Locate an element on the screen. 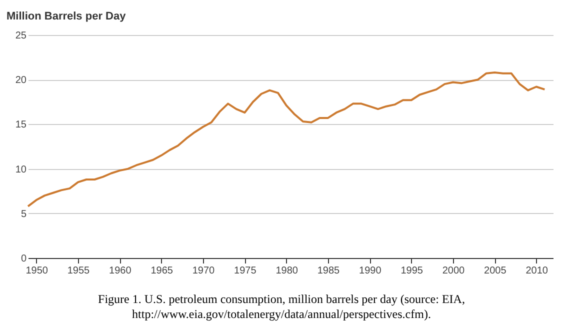  x-tick-label: 1960 is located at coordinates (120, 271).